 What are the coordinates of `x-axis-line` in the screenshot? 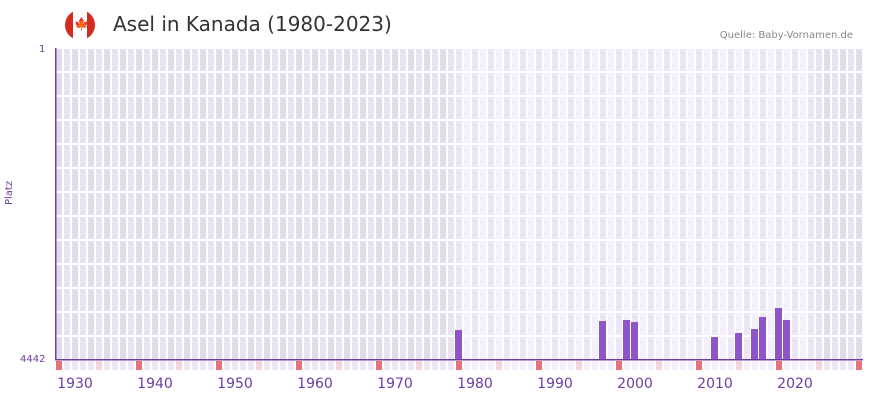 It's located at (459, 360).